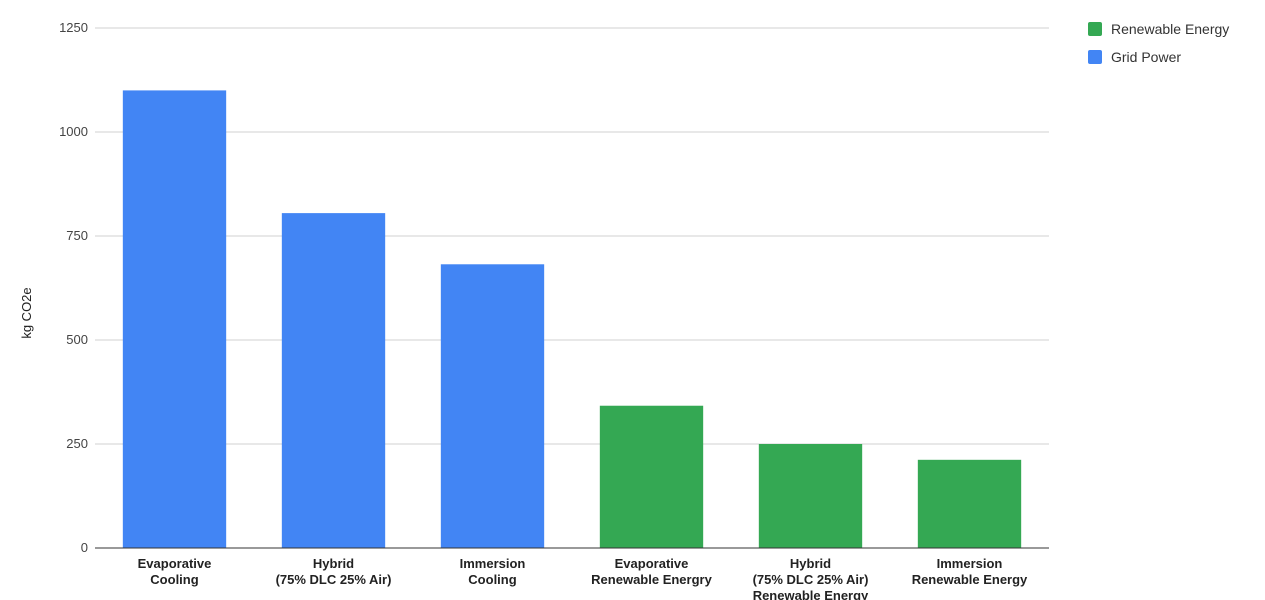  I want to click on x-tick-label: Immersion Cooling, so click(493, 571).